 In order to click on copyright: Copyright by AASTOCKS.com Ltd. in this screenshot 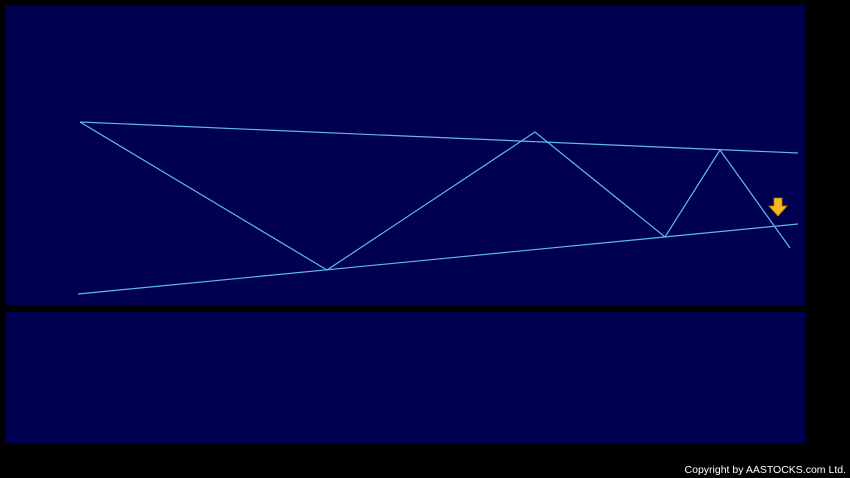, I will do `click(765, 470)`.